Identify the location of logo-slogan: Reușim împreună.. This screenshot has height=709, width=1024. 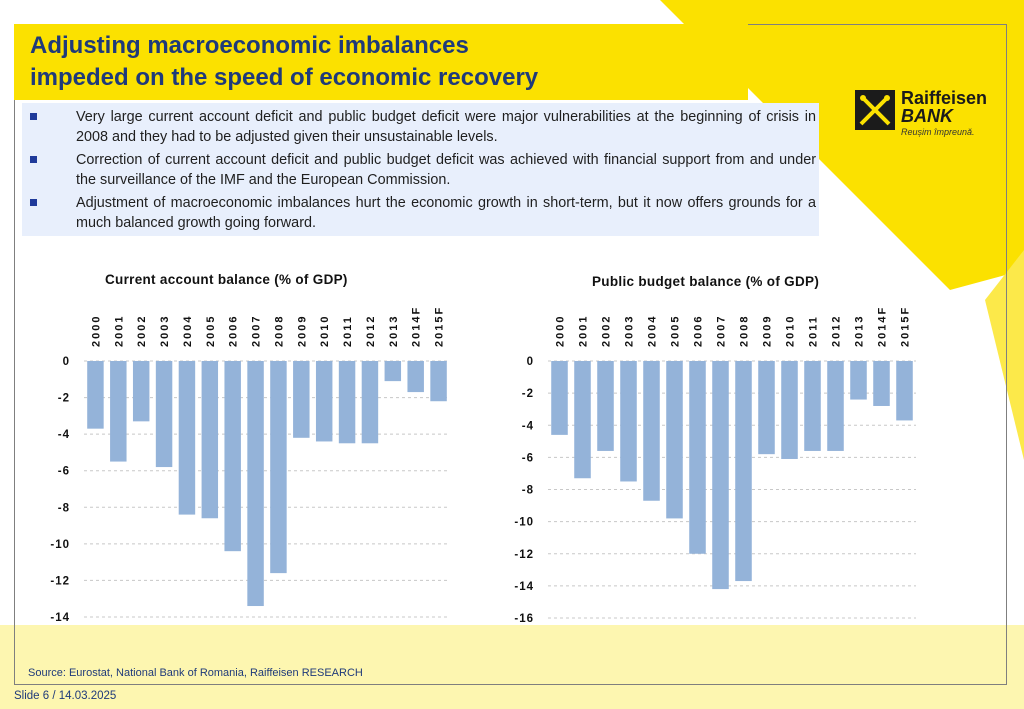
(938, 132).